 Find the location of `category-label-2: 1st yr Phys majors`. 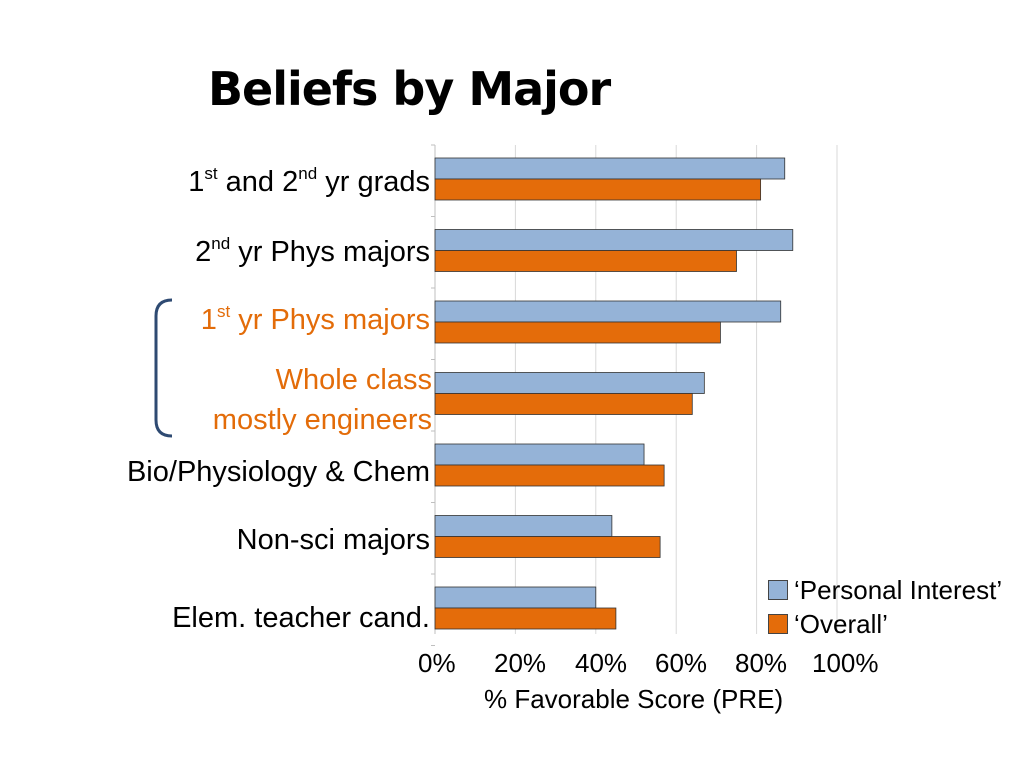

category-label-2: 1st yr Phys majors is located at coordinates (315, 319).